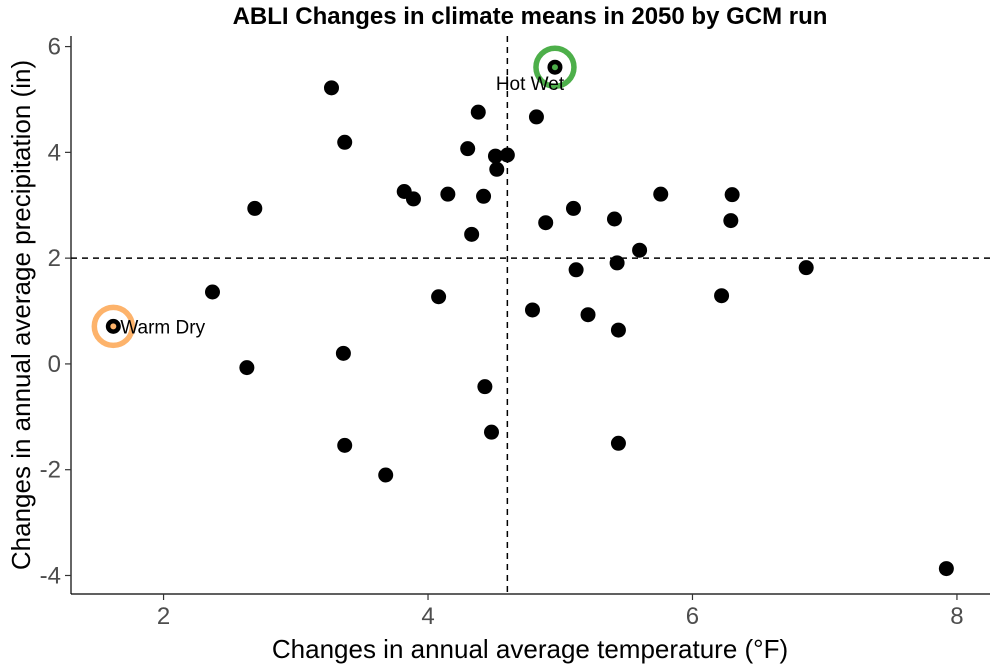  I want to click on y-tick-label-5: 4, so click(54, 152).